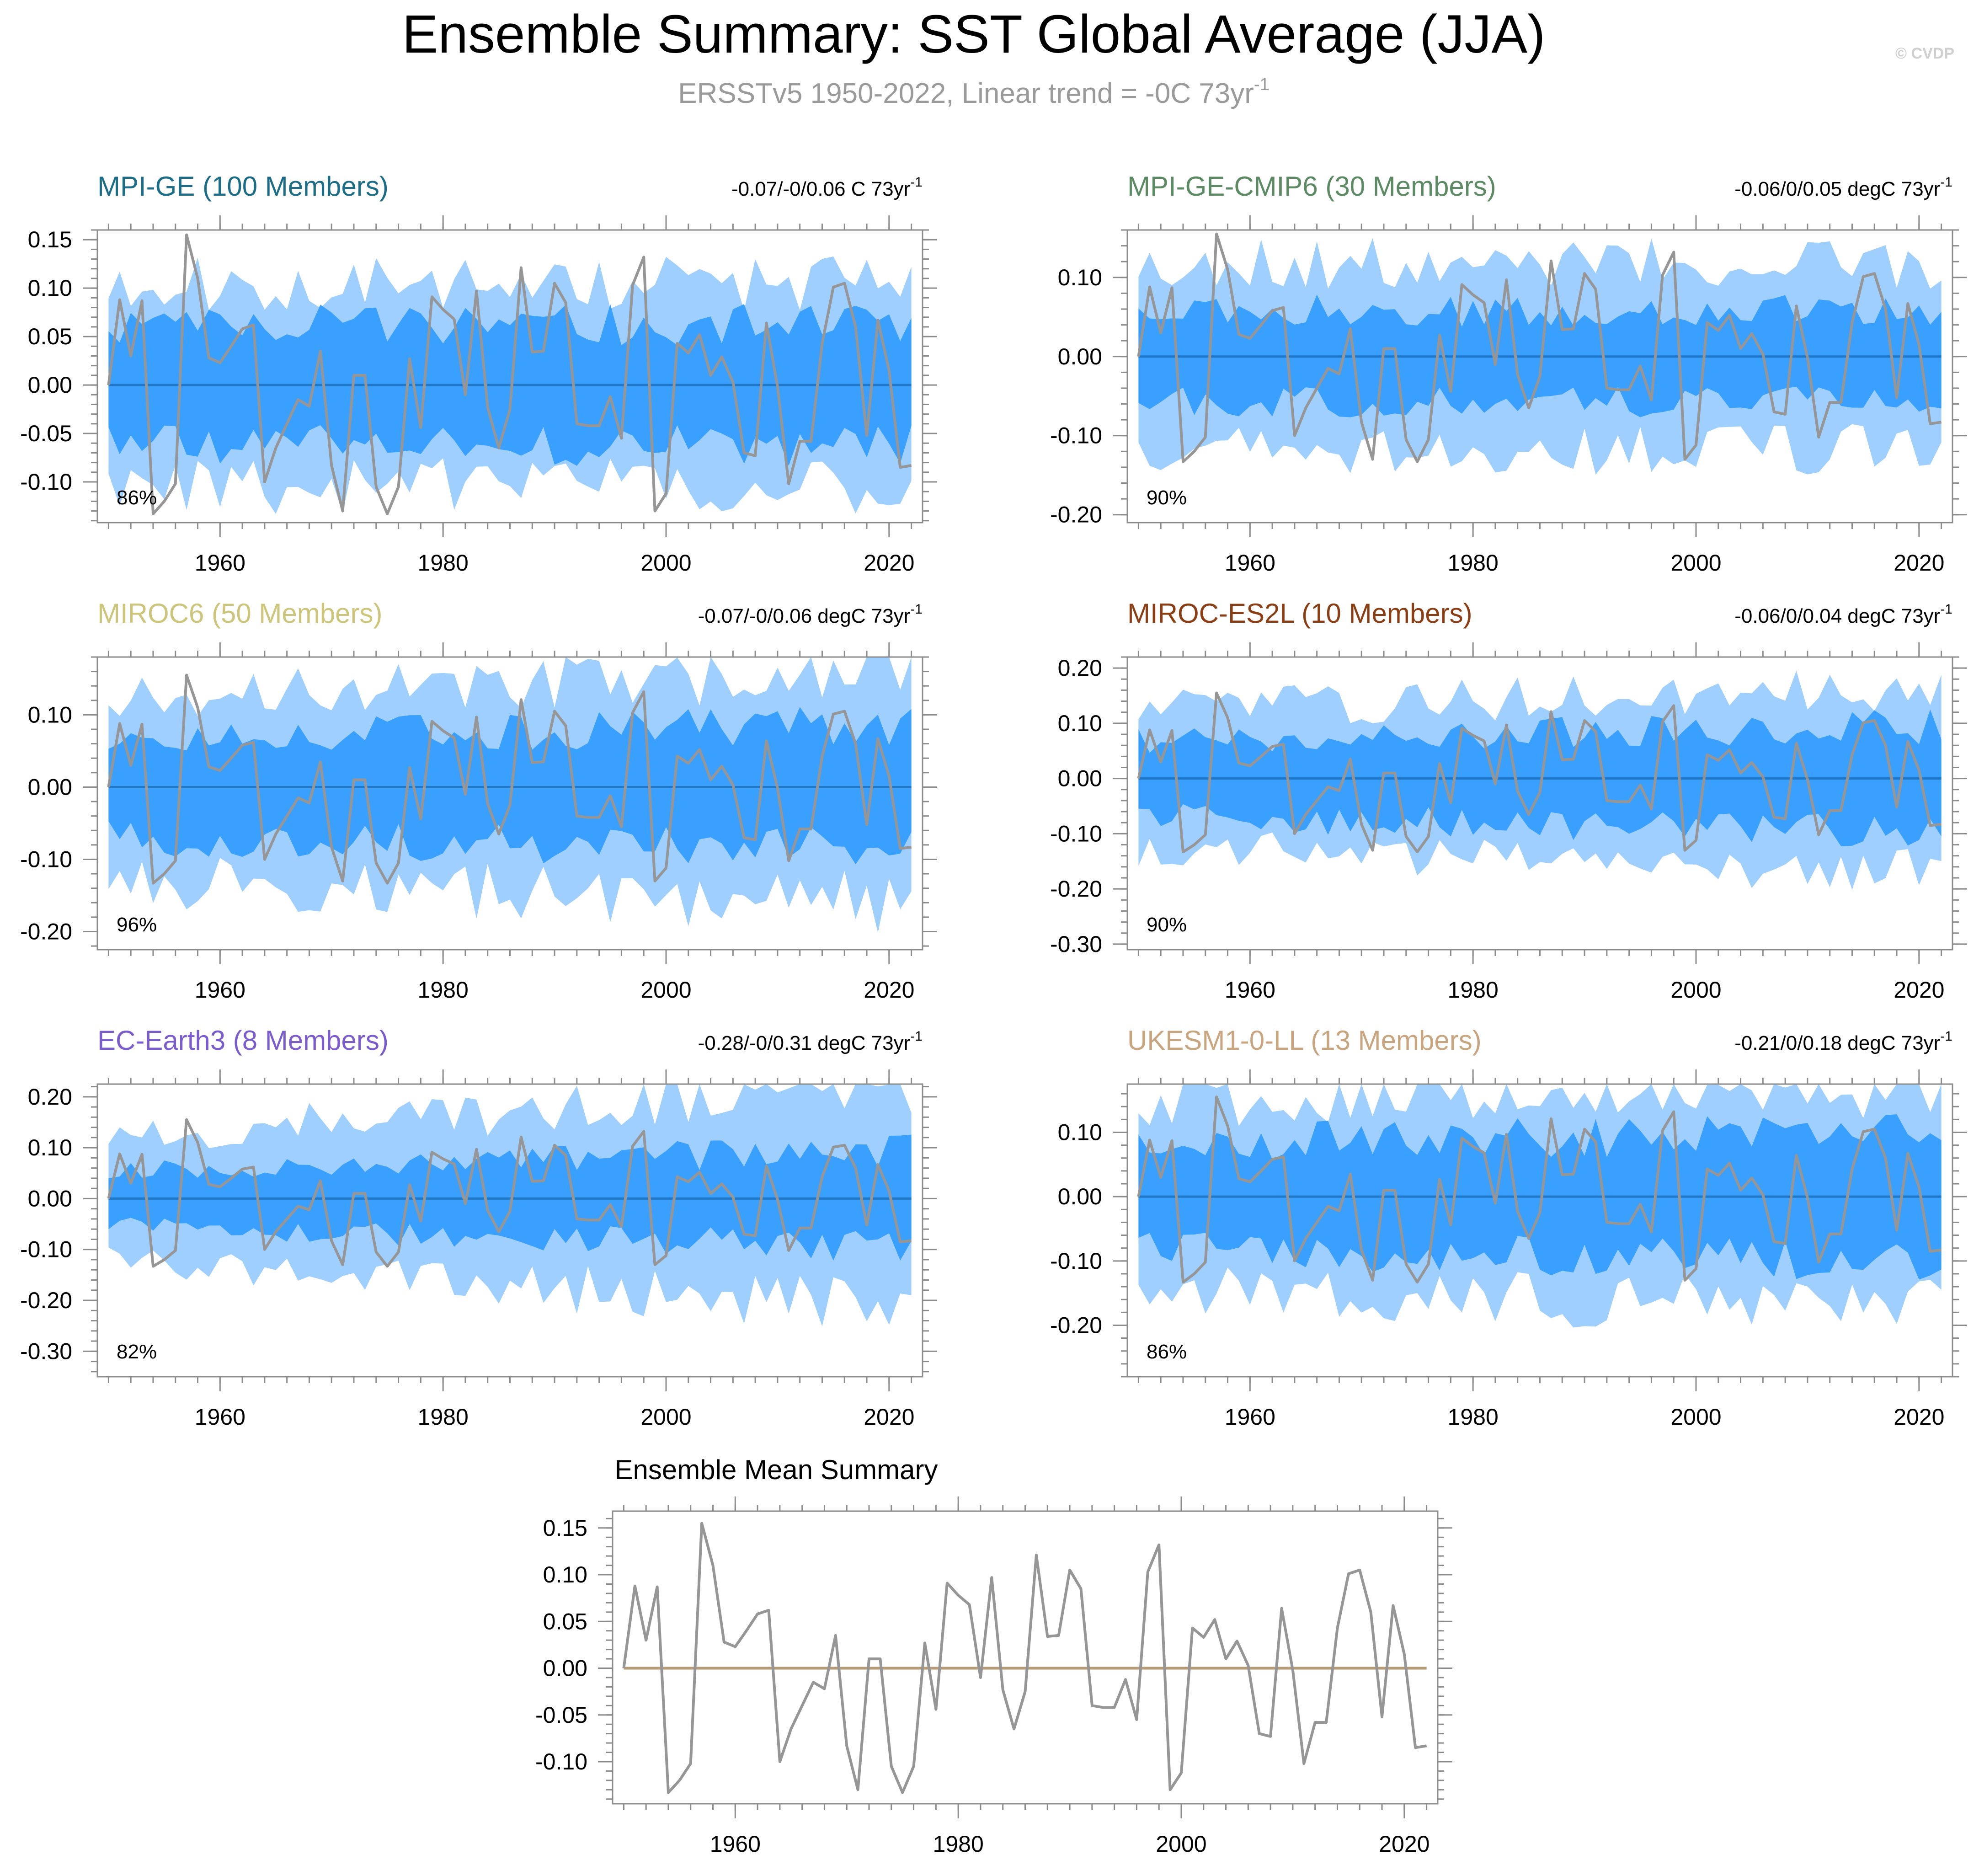 Image resolution: width=1979 pixels, height=1876 pixels. I want to click on panel-ec-earth3-y-tick-label: 0.00, so click(50, 1198).